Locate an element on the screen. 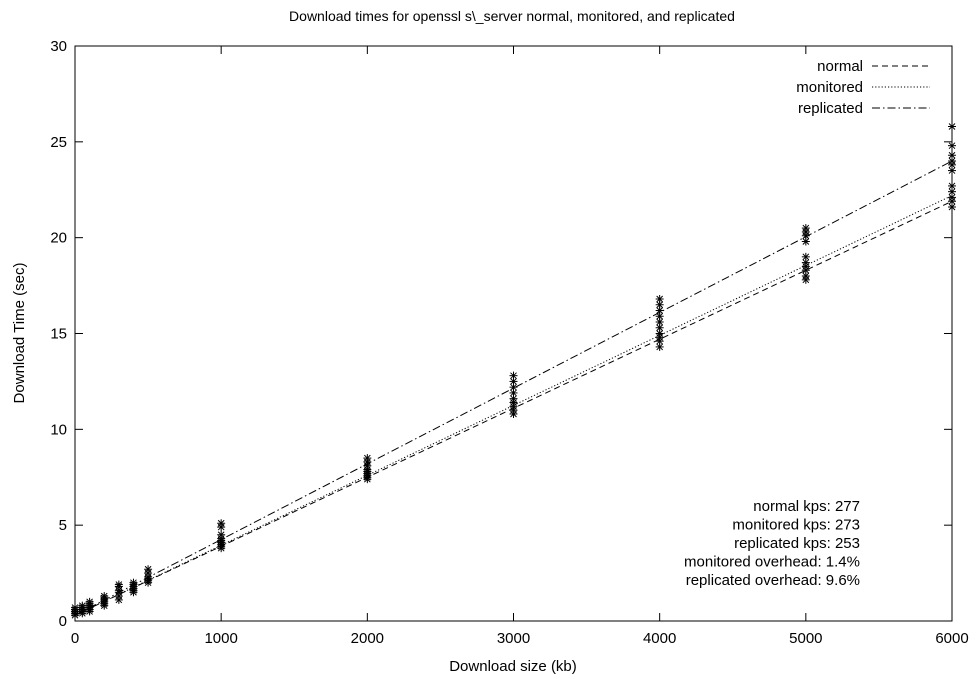 The image size is (978, 679). annotation-line: monitored kps: 273 is located at coordinates (796, 525).